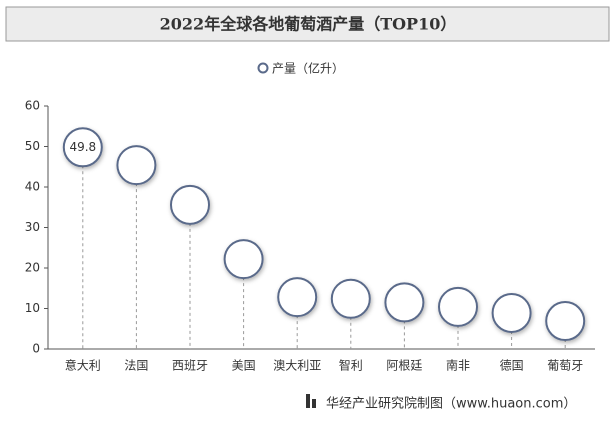 The height and width of the screenshot is (426, 615). I want to click on x-tick-label: 德国, so click(512, 365).